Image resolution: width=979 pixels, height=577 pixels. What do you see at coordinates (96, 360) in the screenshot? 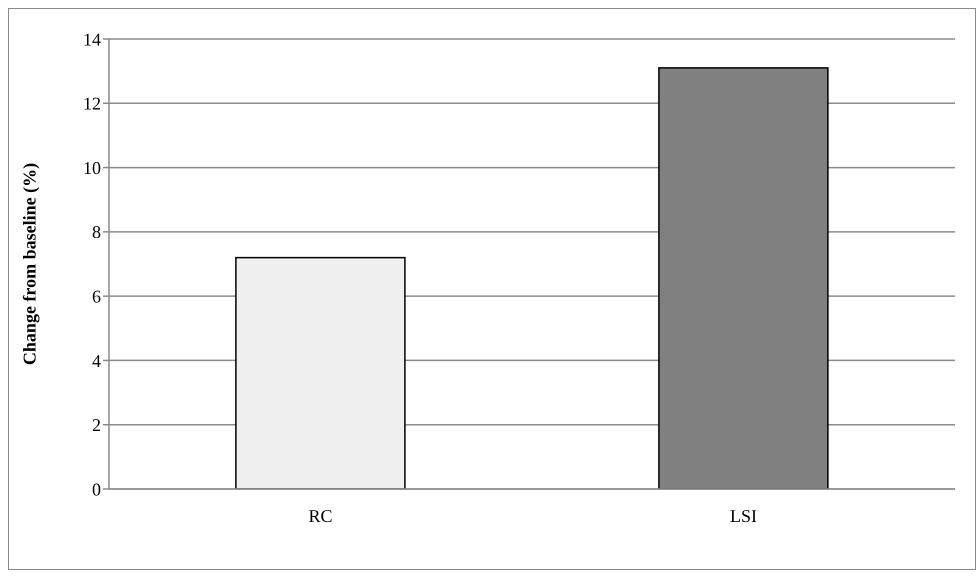
I see `y-tick-label: 4` at bounding box center [96, 360].